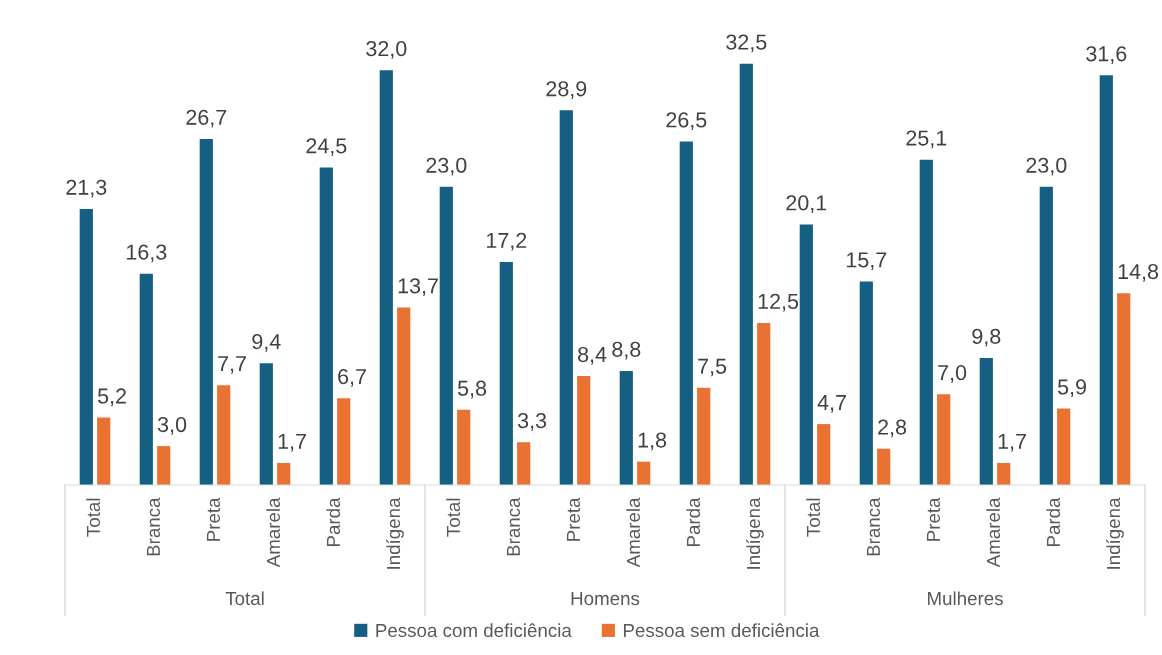  What do you see at coordinates (652, 441) in the screenshot?
I see `data-label: 1,8` at bounding box center [652, 441].